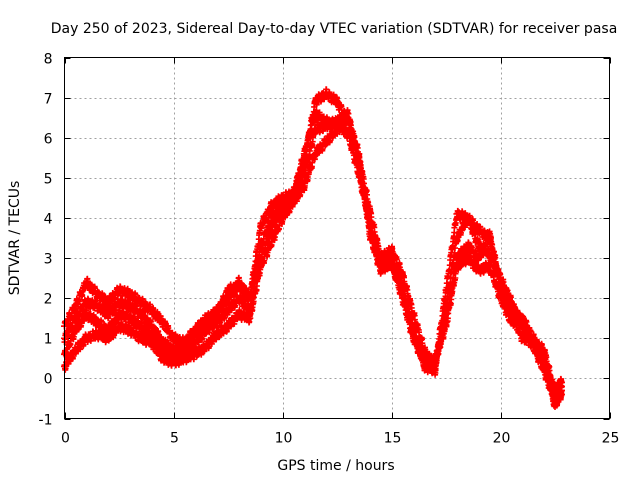 The image size is (640, 480). I want to click on y-tick-label: 2, so click(48, 300).